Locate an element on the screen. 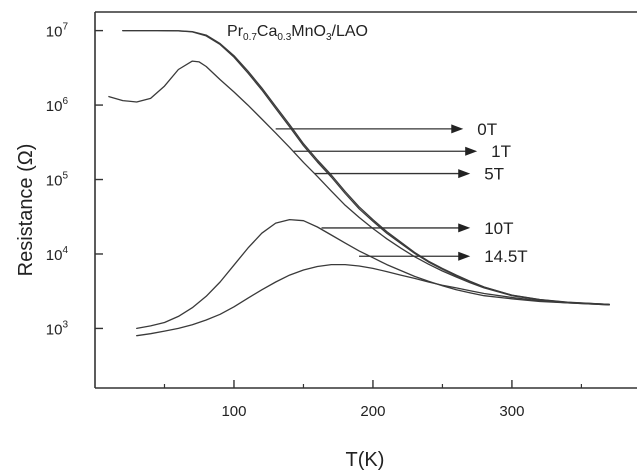 The height and width of the screenshot is (472, 637). x-tick-label: 300 is located at coordinates (511, 411).